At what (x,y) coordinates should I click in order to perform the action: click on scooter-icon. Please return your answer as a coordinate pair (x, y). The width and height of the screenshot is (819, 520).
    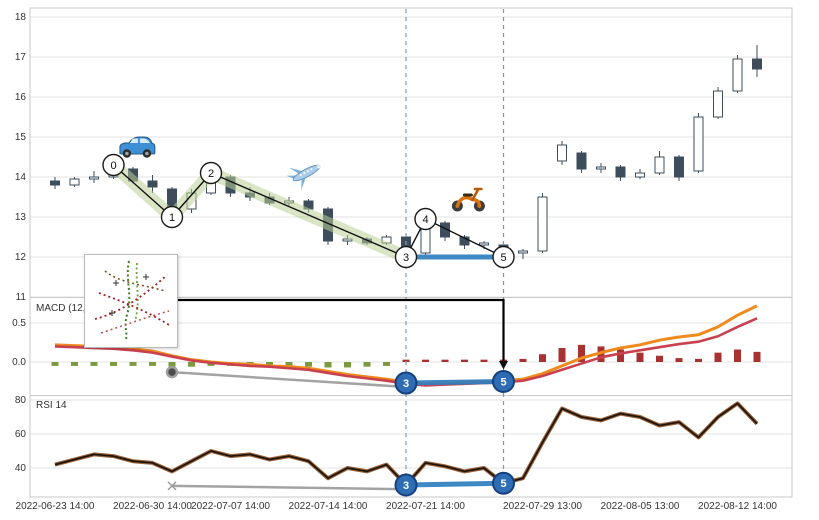
    Looking at the image, I should click on (468, 199).